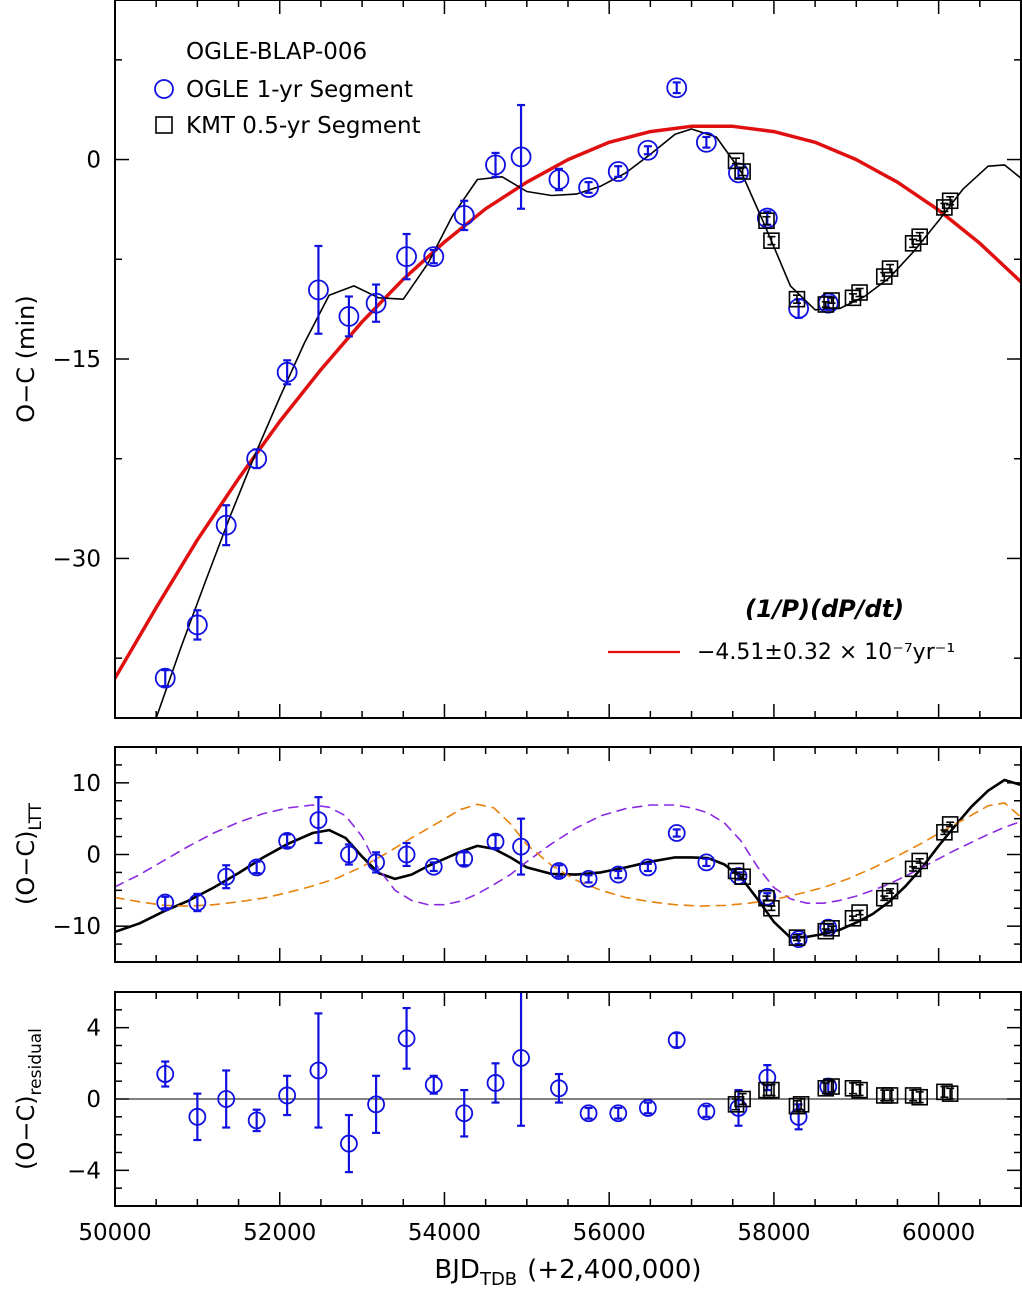  What do you see at coordinates (299, 90) in the screenshot?
I see `legend-label-ogle: OGLE 1-yr Segment` at bounding box center [299, 90].